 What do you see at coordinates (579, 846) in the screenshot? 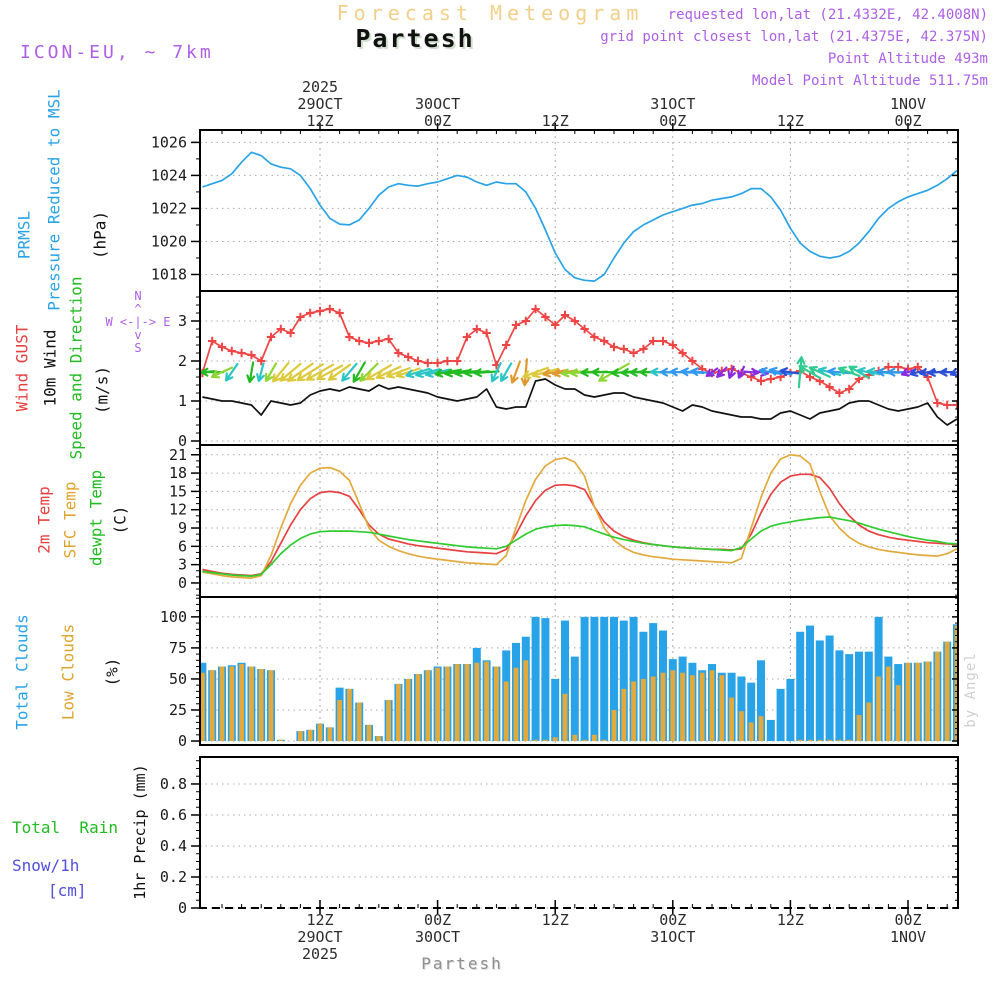
I see `precip-gridlines` at bounding box center [579, 846].